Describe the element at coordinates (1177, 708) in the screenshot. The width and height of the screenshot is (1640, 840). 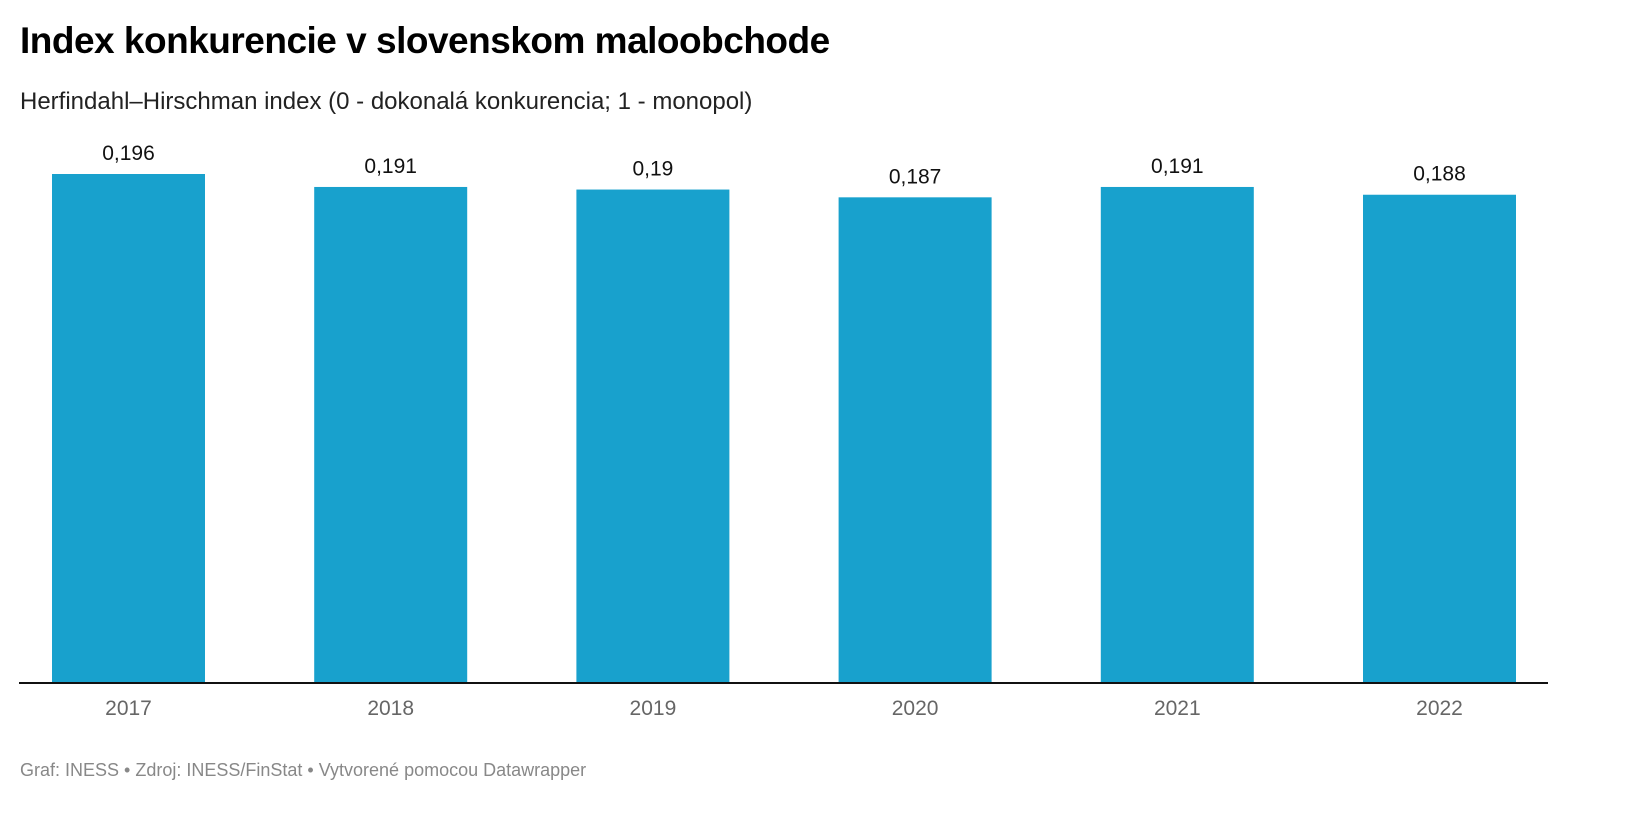
I see `x-tick-label: 2021` at that location.